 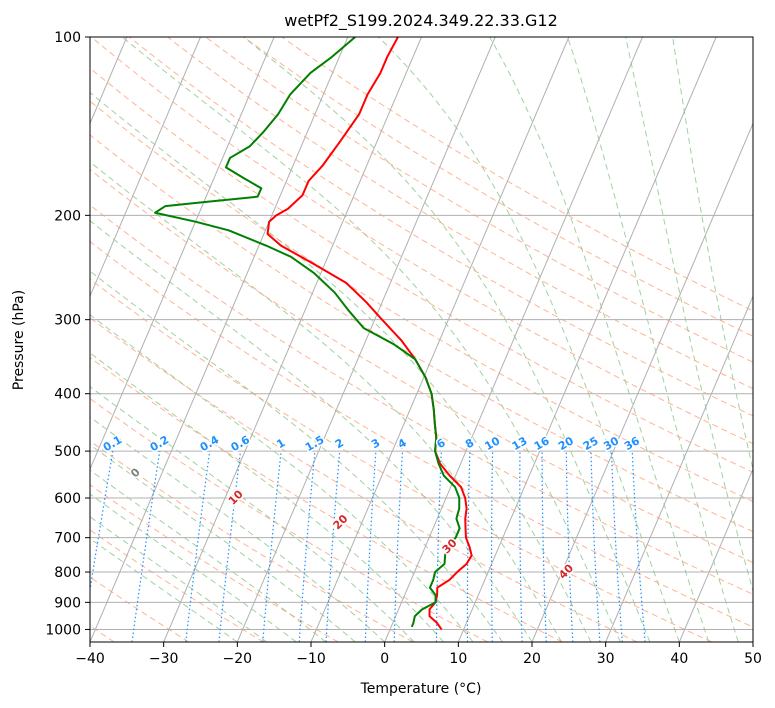 What do you see at coordinates (67, 452) in the screenshot?
I see `y-tick-label: 500` at bounding box center [67, 452].